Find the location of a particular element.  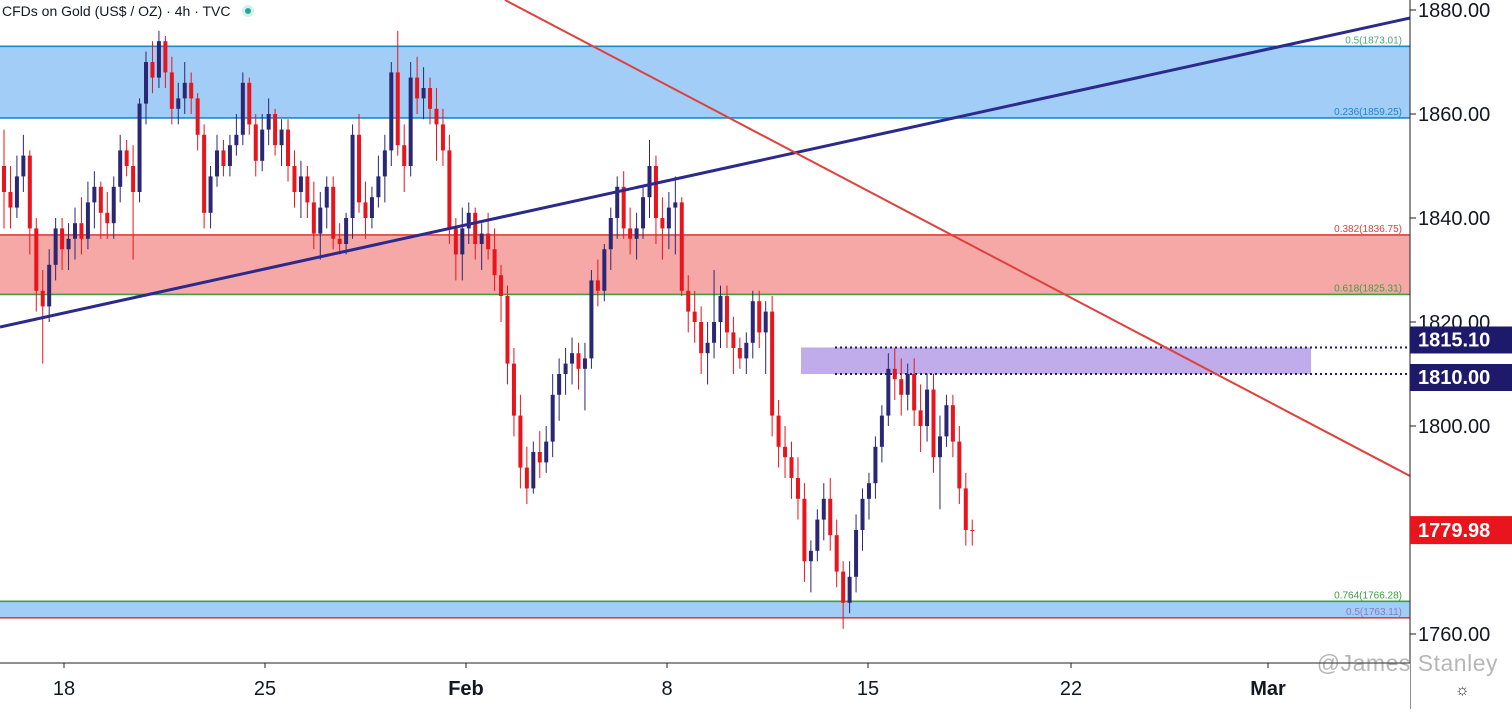

fib-confluence-zone is located at coordinates (705, 264).